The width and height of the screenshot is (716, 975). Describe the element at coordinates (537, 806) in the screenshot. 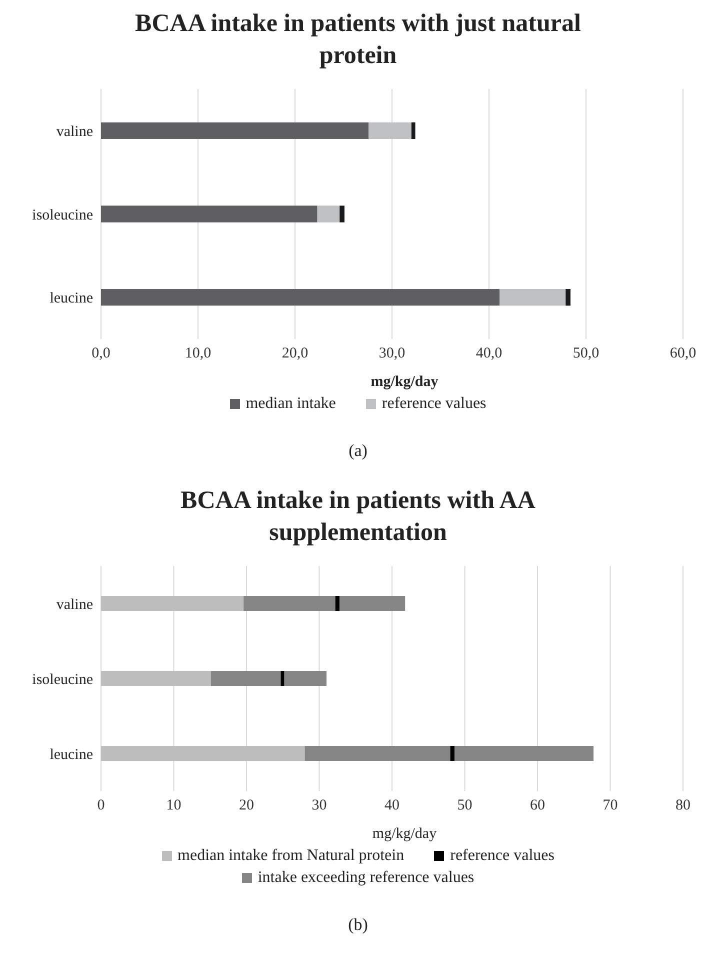

I see `x-tick-label: 60` at that location.